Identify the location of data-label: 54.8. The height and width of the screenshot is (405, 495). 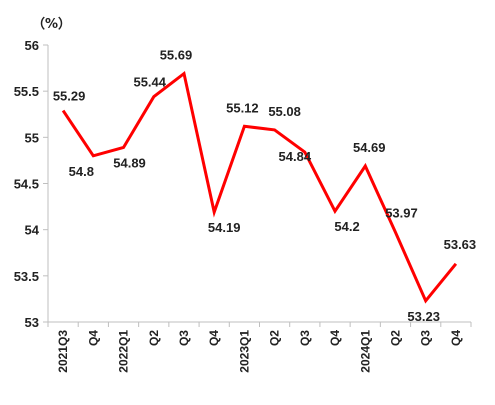
(81, 171).